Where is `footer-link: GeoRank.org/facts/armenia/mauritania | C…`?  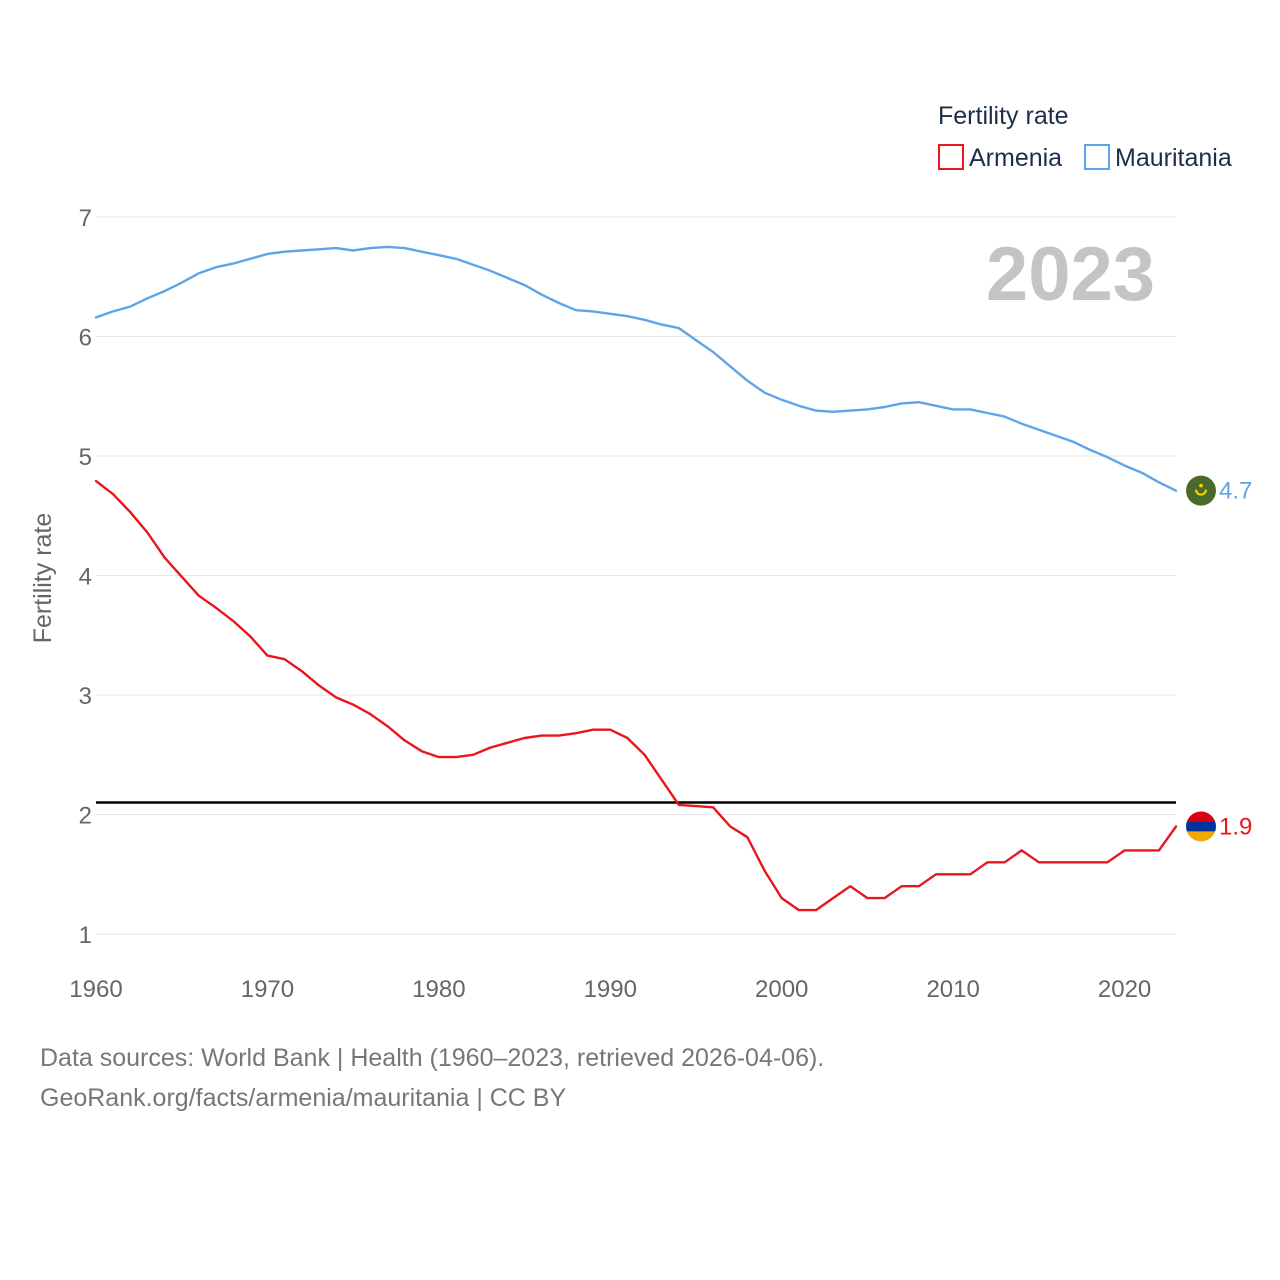
footer-link: GeoRank.org/facts/armenia/mauritania | C… is located at coordinates (303, 1098).